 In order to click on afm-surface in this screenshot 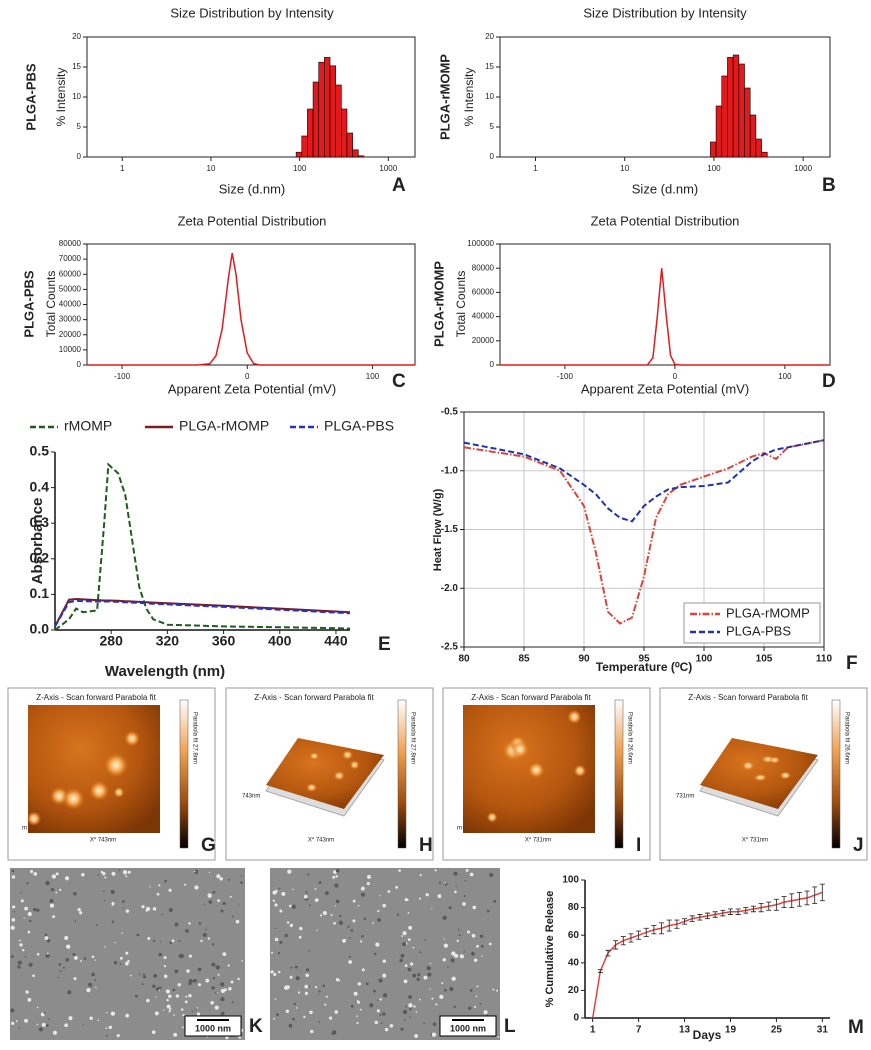, I will do `click(759, 773)`.